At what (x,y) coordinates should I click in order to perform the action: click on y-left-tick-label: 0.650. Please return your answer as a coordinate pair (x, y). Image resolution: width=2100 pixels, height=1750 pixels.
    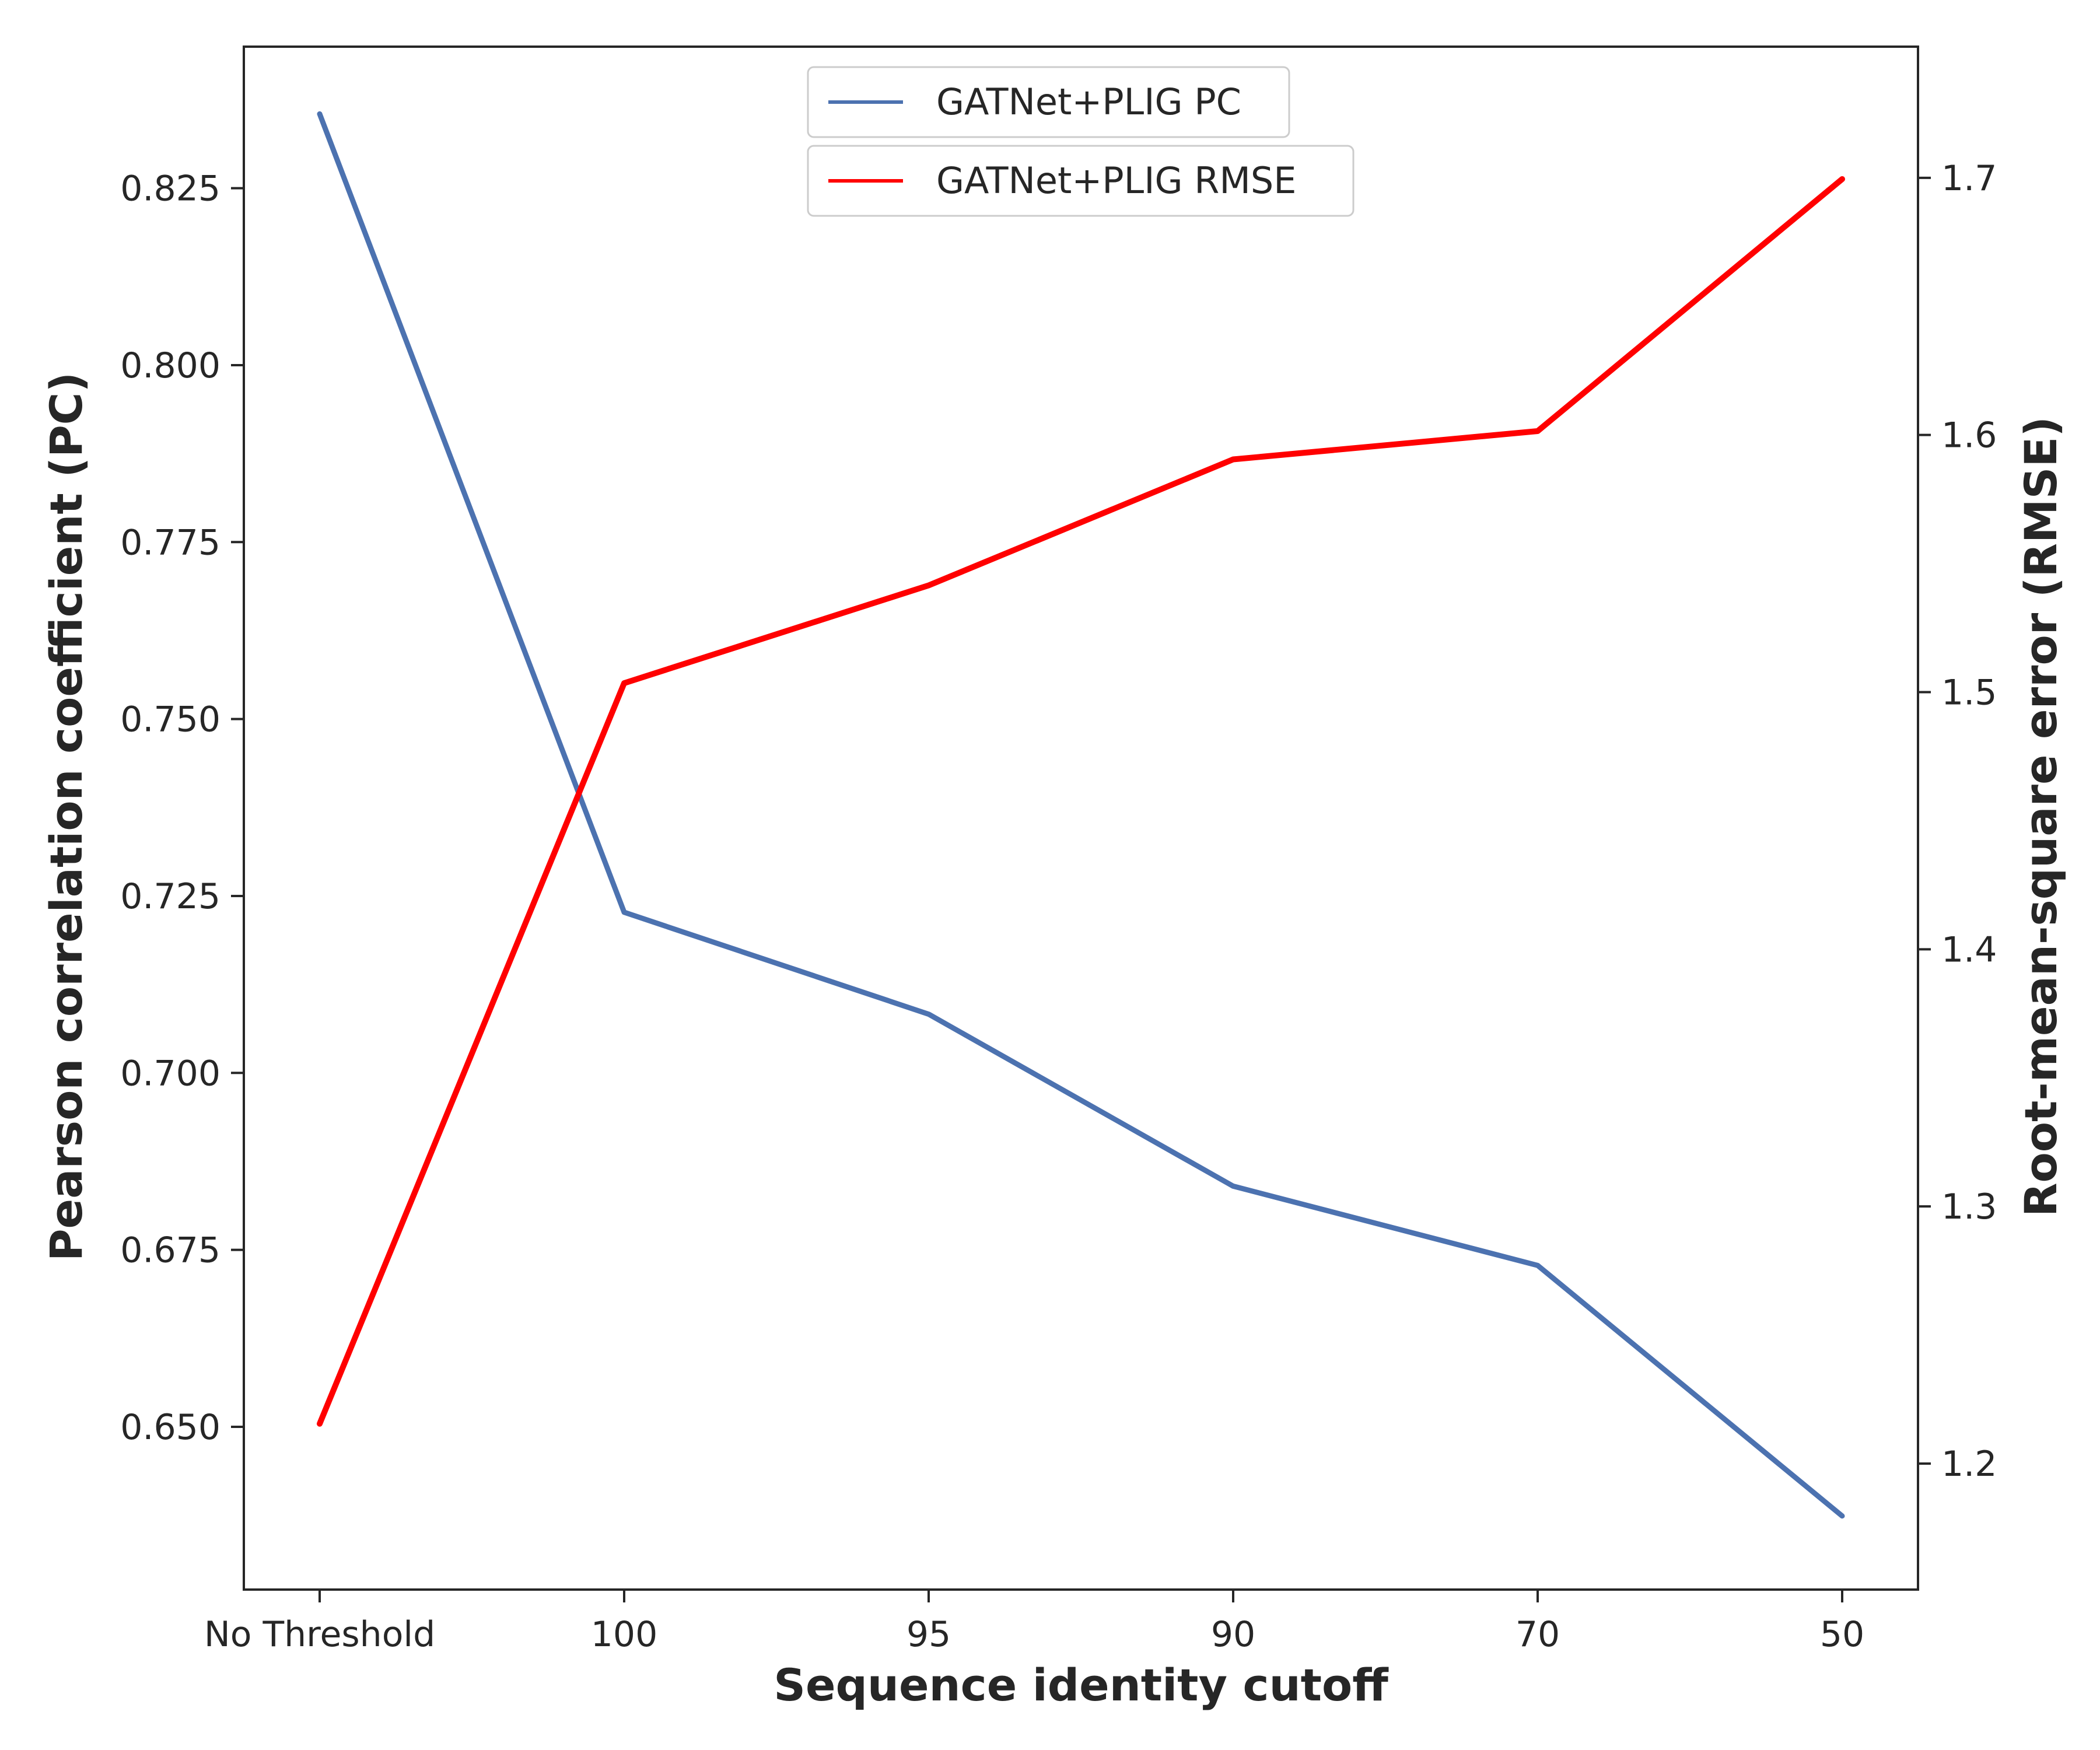
    Looking at the image, I should click on (170, 1427).